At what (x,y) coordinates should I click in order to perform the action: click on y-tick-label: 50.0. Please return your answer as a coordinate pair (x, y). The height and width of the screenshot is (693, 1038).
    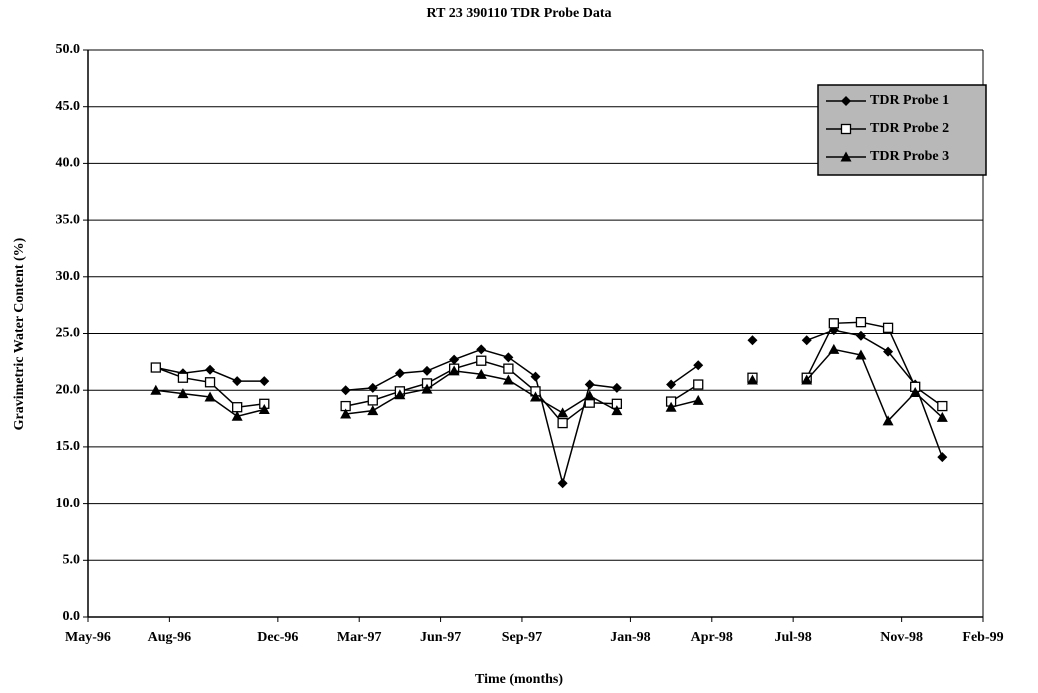
    Looking at the image, I should click on (68, 49).